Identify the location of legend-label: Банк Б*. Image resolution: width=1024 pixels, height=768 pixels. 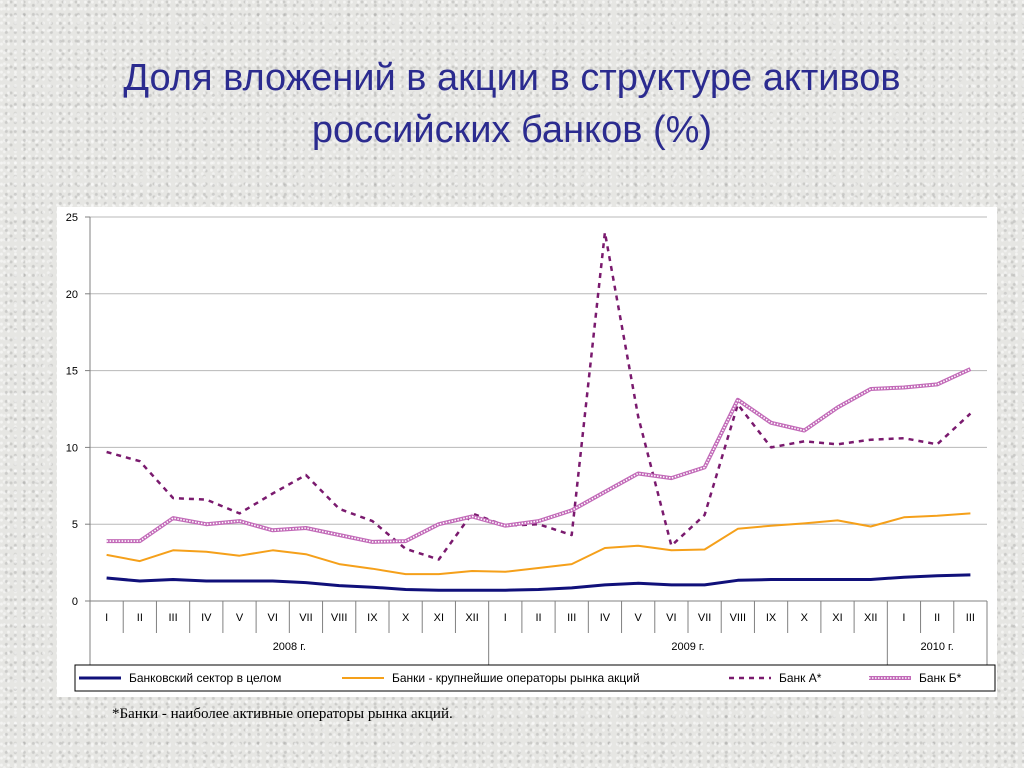
(940, 678).